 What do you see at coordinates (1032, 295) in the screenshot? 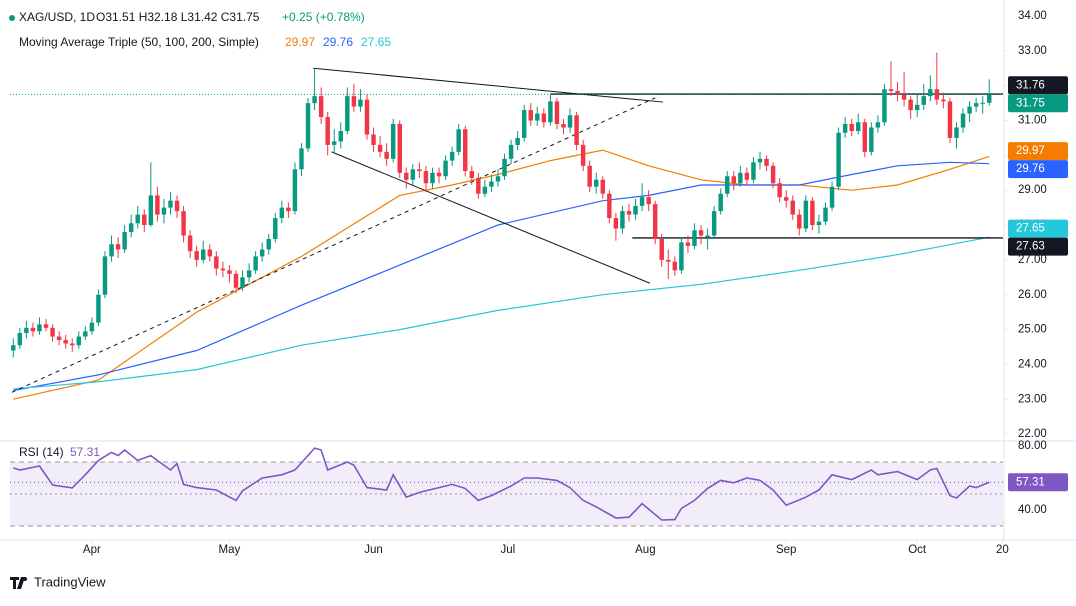
I see `y-tick-label: 26.00` at bounding box center [1032, 295].